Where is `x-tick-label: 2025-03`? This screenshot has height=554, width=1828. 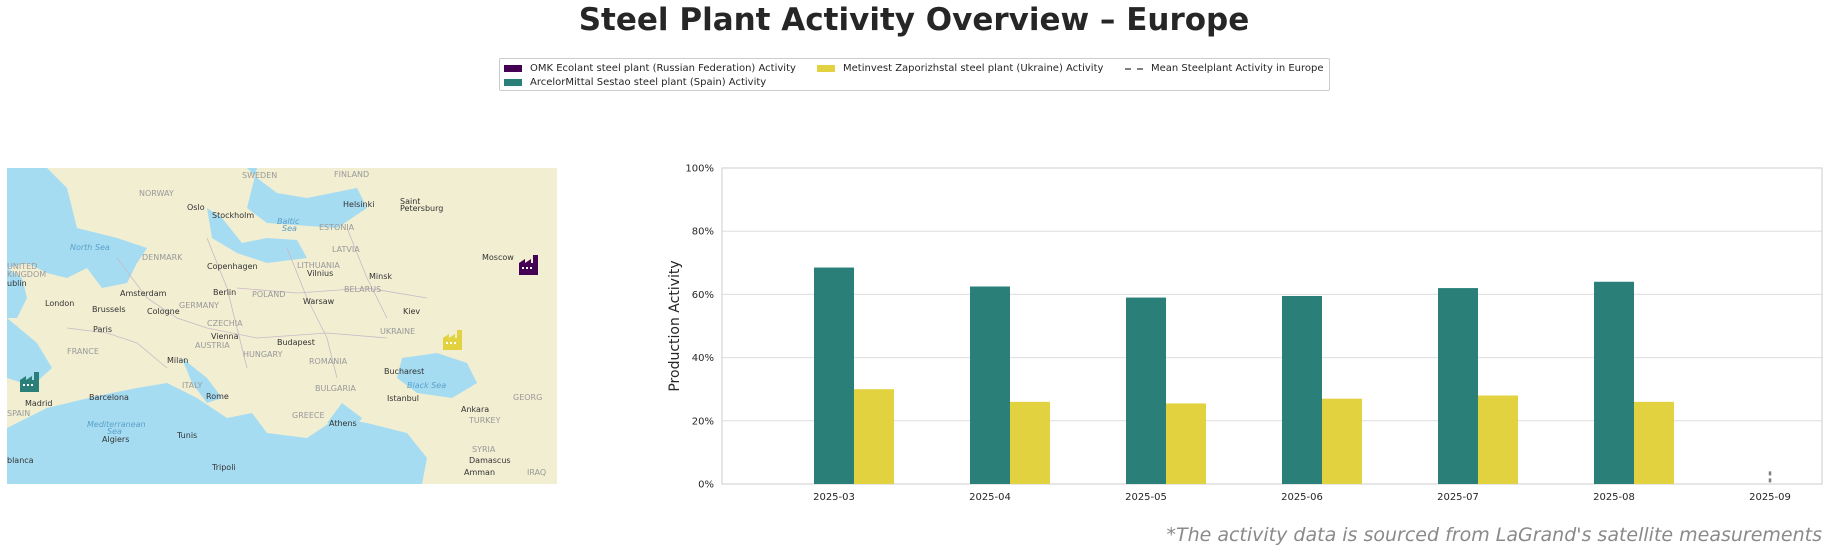
x-tick-label: 2025-03 is located at coordinates (834, 497).